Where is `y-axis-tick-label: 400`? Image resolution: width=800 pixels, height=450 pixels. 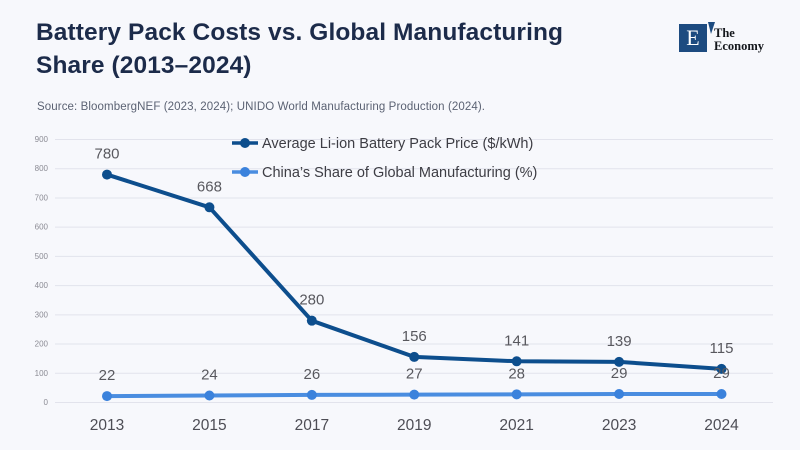
y-axis-tick-label: 400 is located at coordinates (42, 285).